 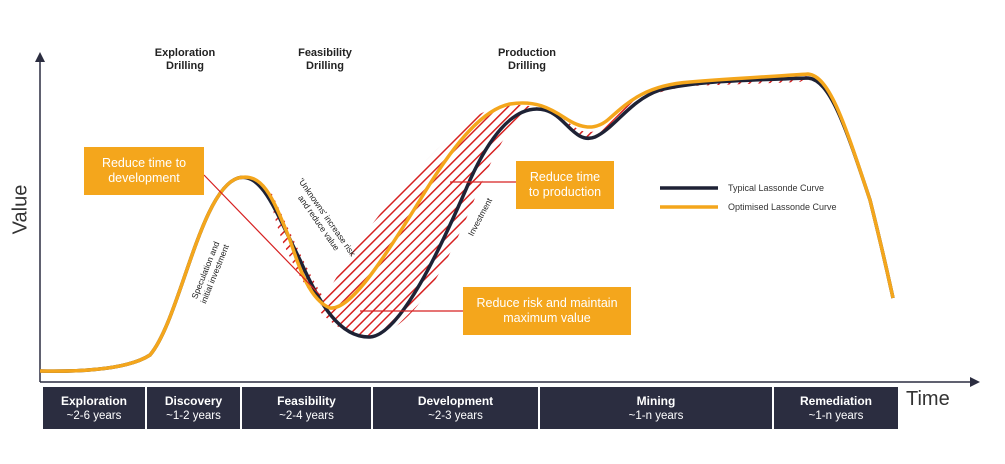 What do you see at coordinates (40, 57) in the screenshot?
I see `y-axis-arrow-icon` at bounding box center [40, 57].